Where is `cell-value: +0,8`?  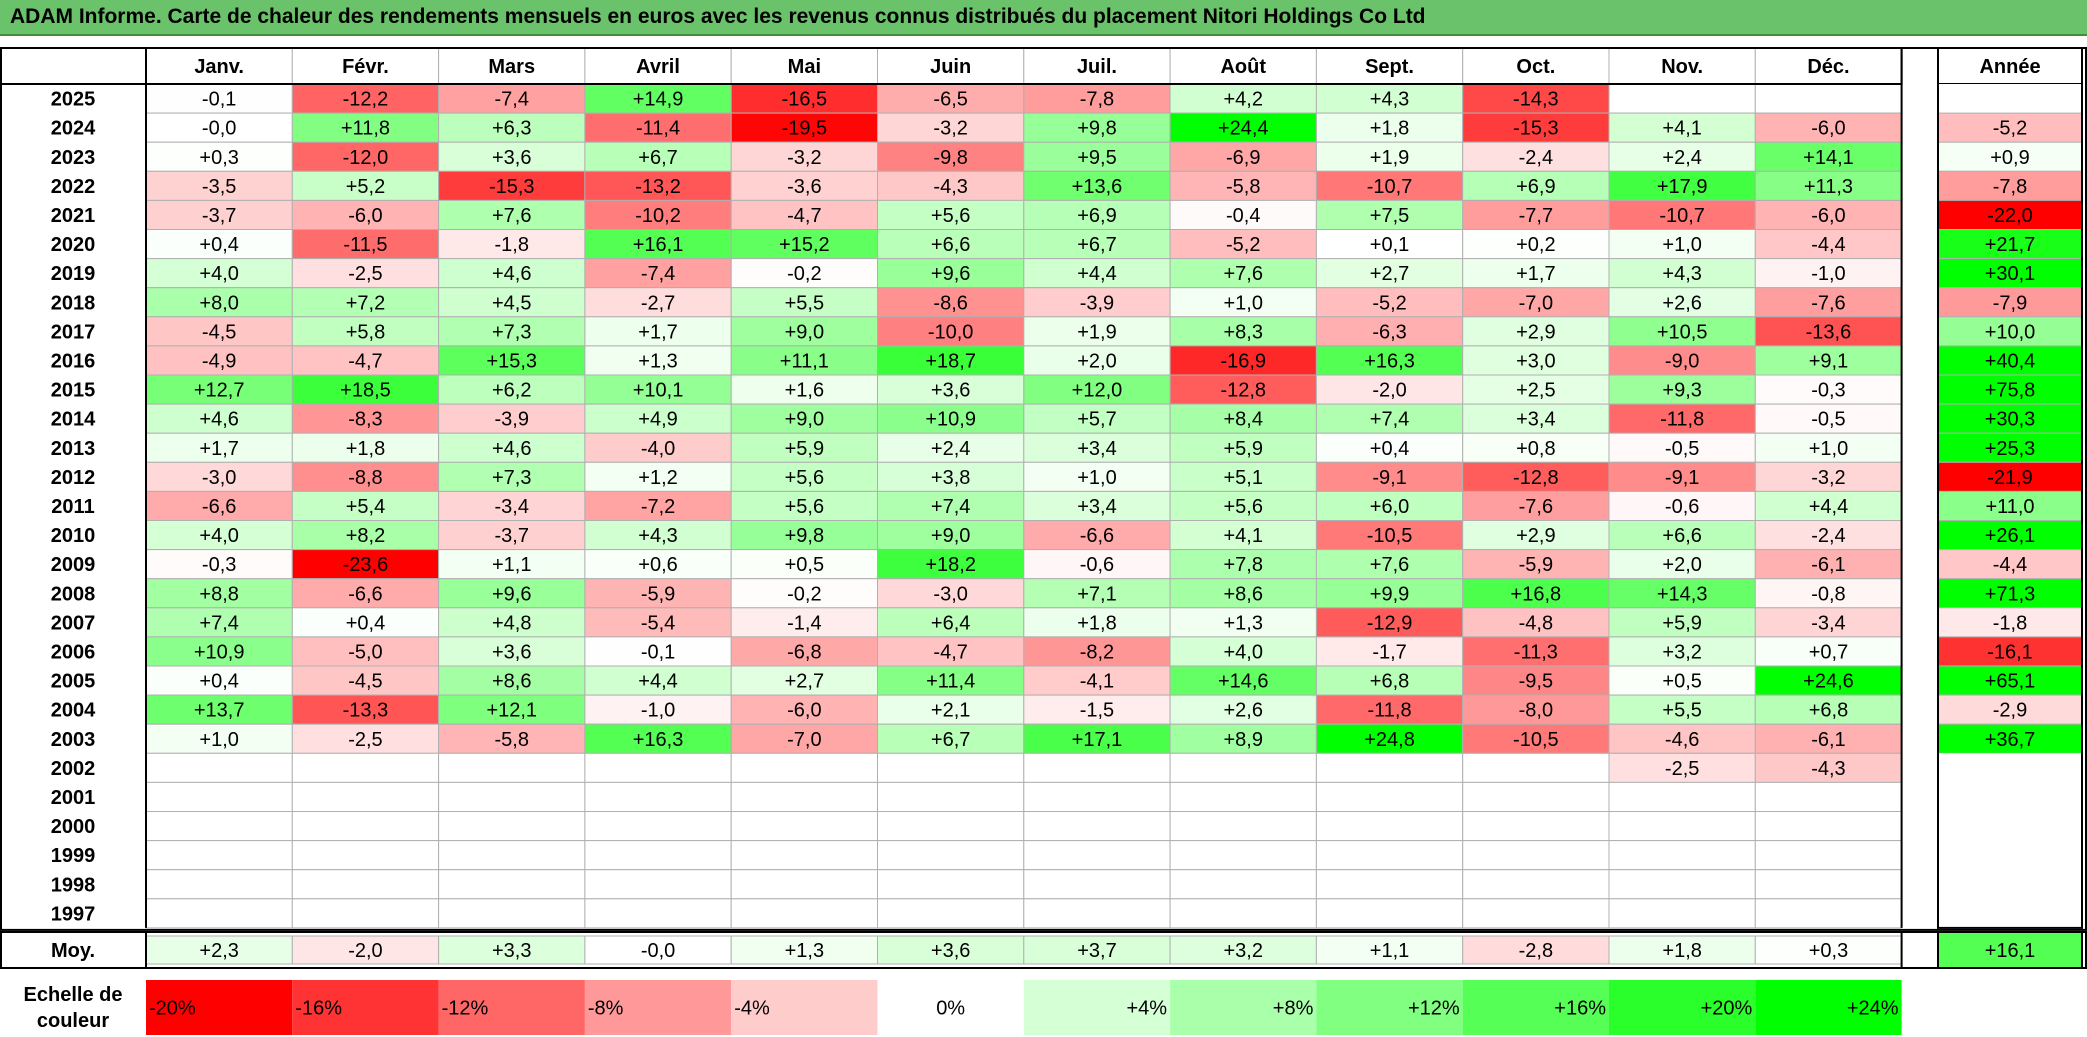 cell-value: +0,8 is located at coordinates (1535, 449).